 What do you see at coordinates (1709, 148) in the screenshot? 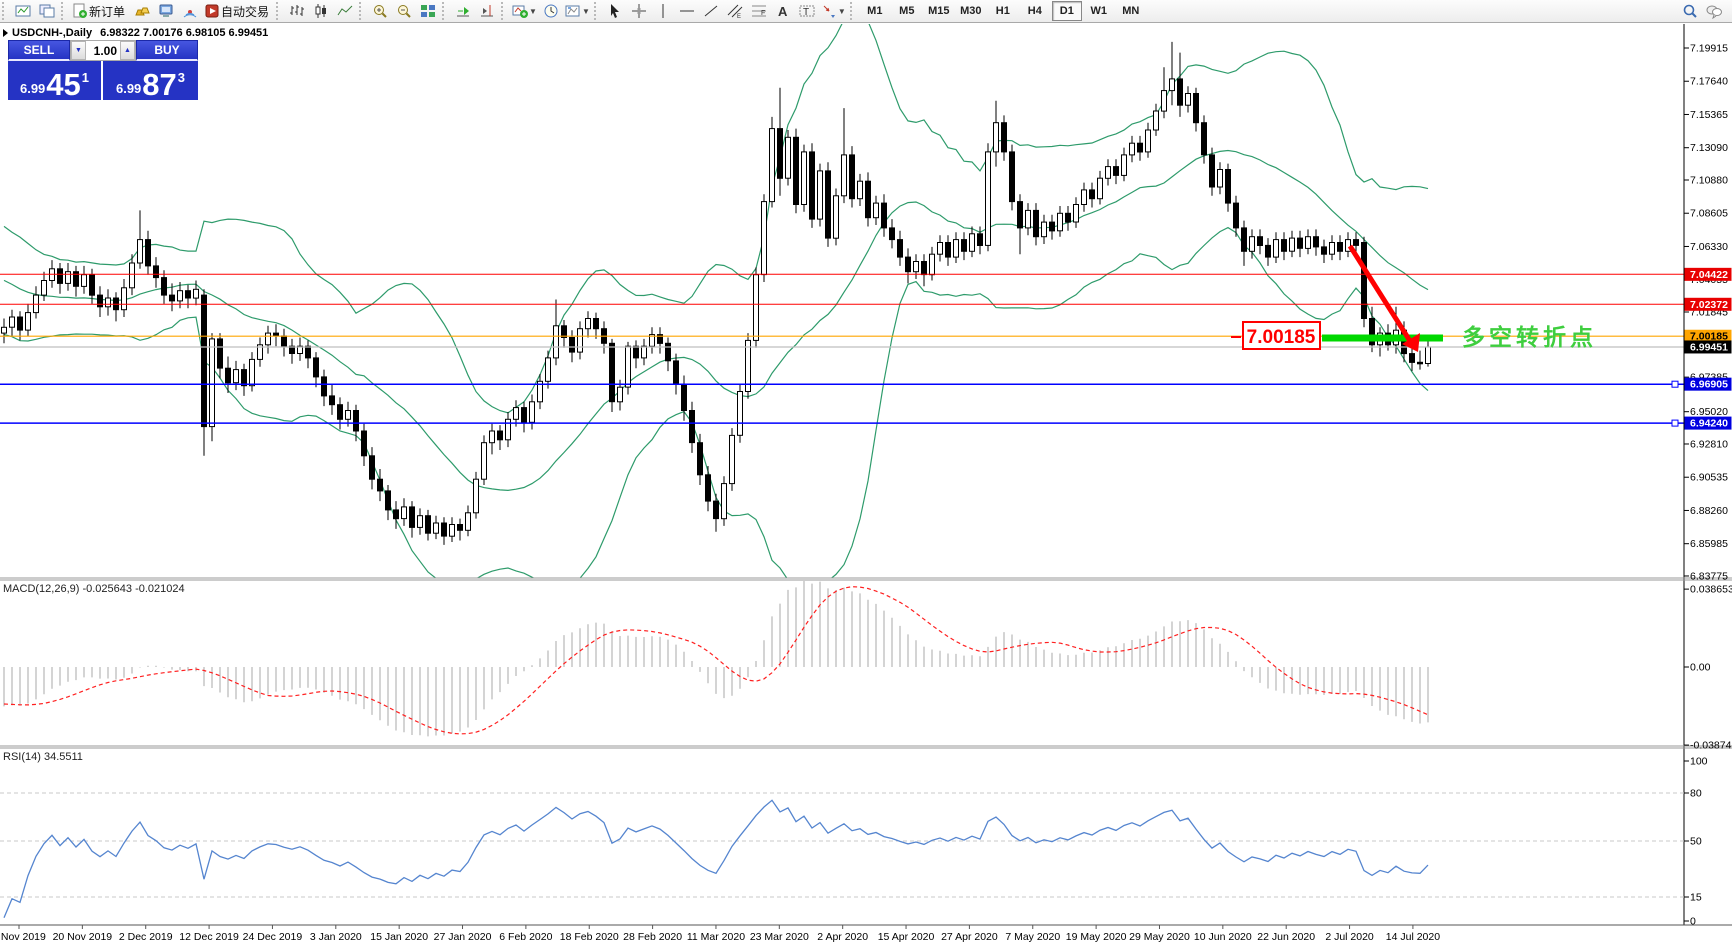
I see `price-tick: 7.13090` at bounding box center [1709, 148].